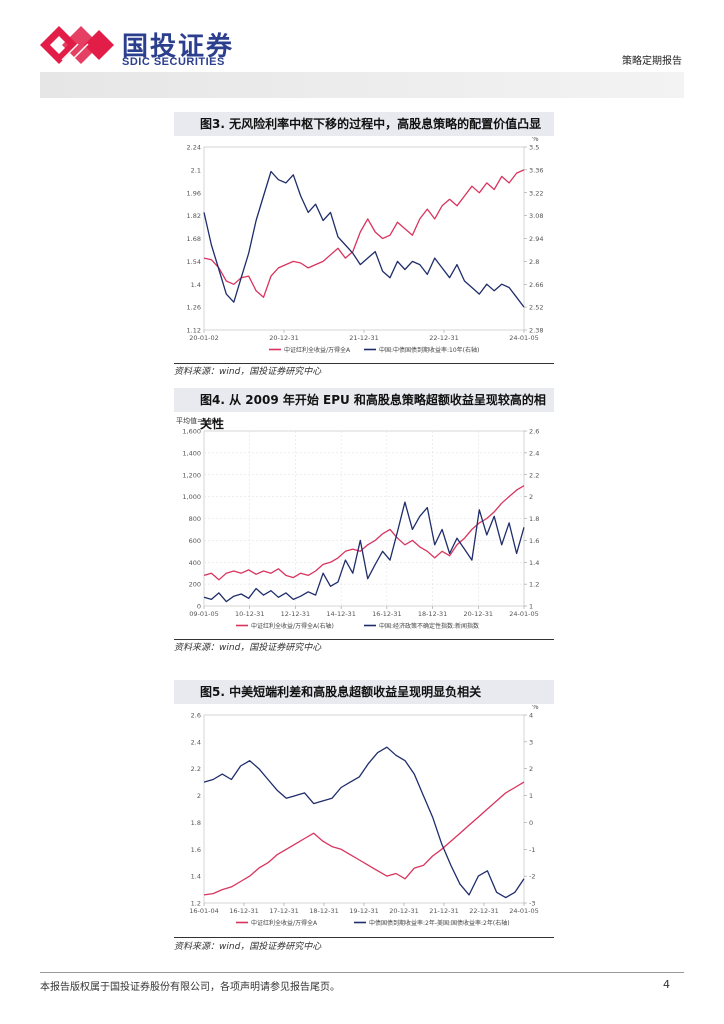 Image resolution: width=724 pixels, height=1024 pixels. I want to click on right-tick-label: 1.4, so click(534, 563).